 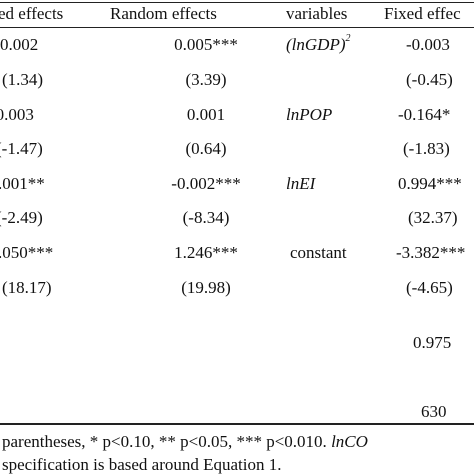 I want to click on cell-r3-fixed-right: (-1.83), so click(x=426, y=148).